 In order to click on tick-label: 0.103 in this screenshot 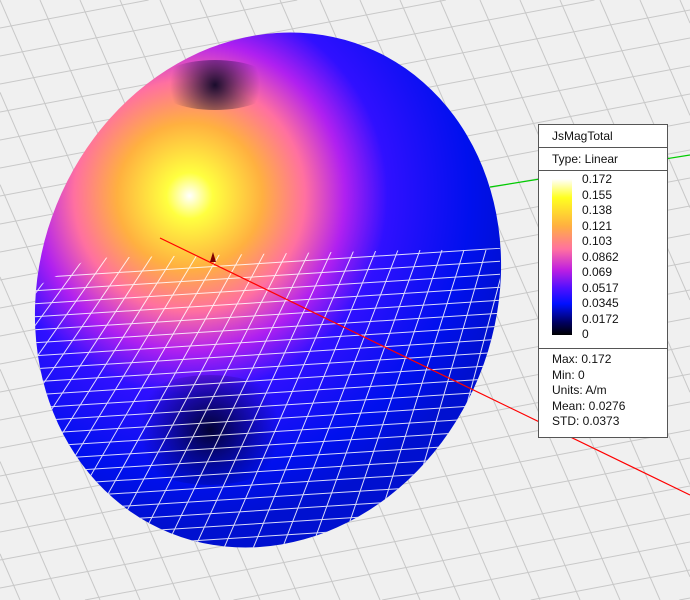, I will do `click(597, 241)`.